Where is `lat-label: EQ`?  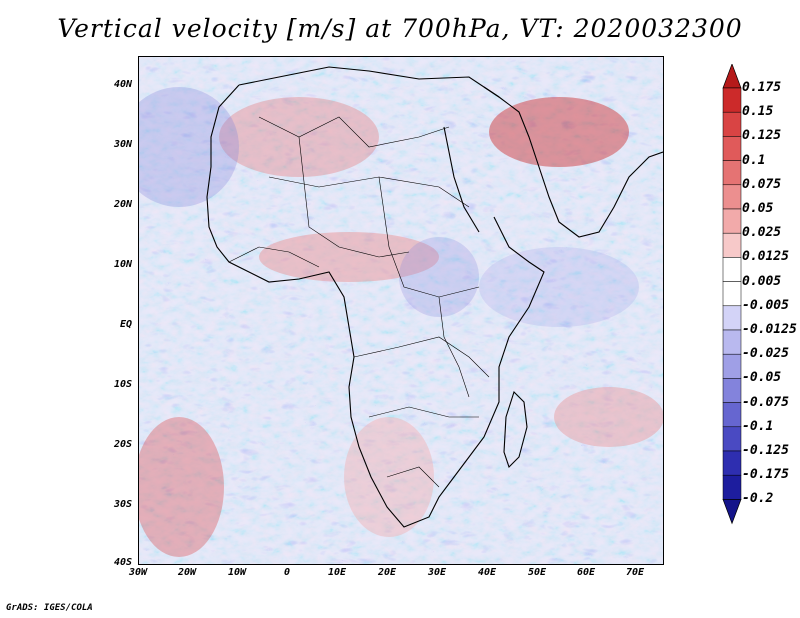
lat-label: EQ is located at coordinates (125, 324).